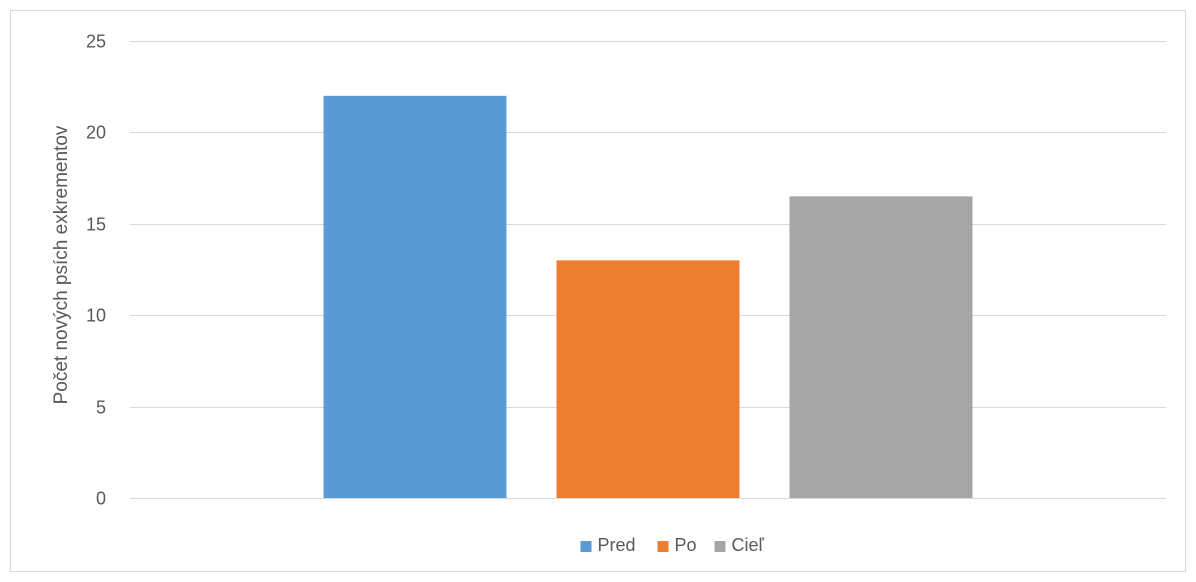 This screenshot has width=1196, height=582. What do you see at coordinates (748, 545) in the screenshot?
I see `legend-label: Cieľ` at bounding box center [748, 545].